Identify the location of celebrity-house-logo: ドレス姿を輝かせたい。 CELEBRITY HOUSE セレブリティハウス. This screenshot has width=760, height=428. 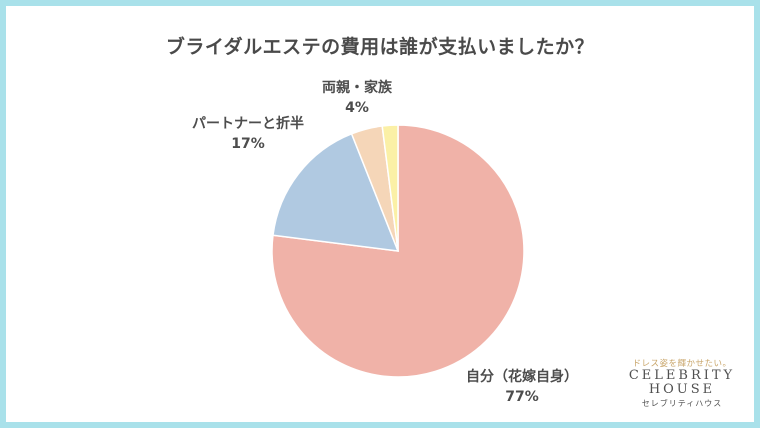
(682, 383).